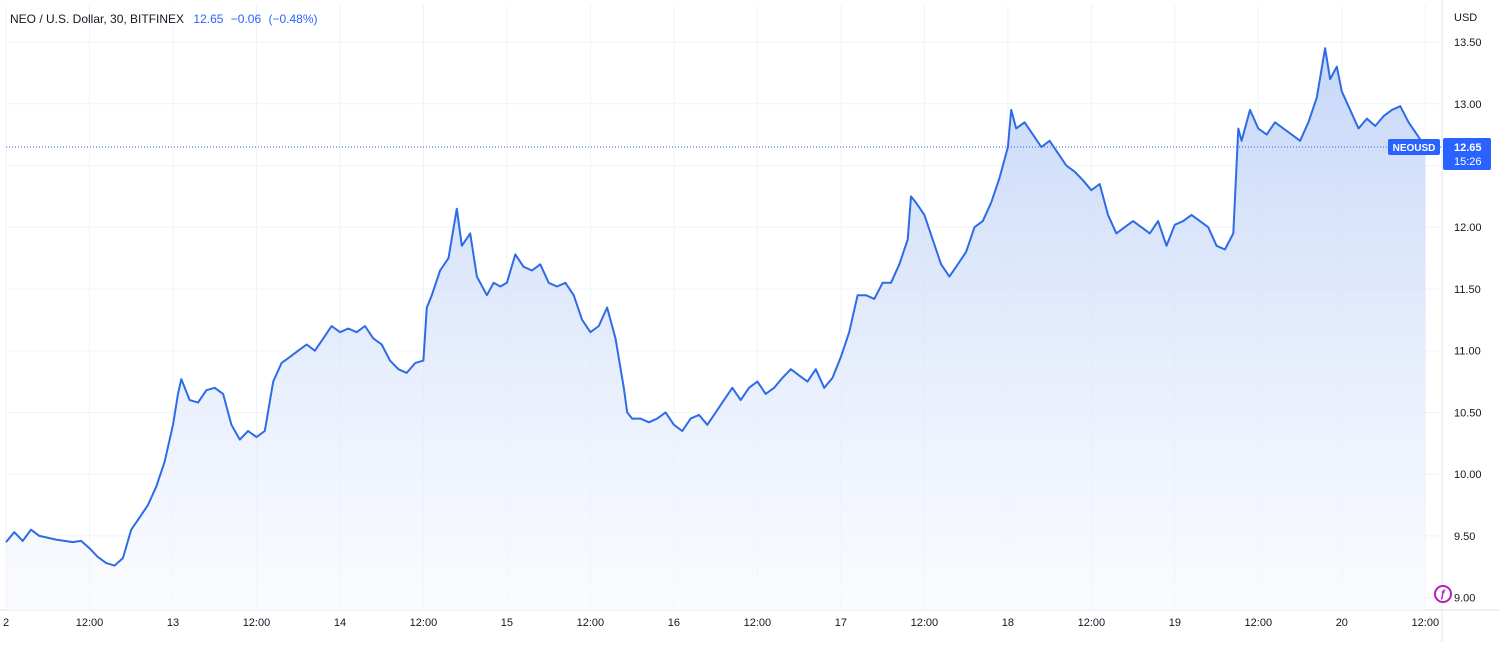 The height and width of the screenshot is (647, 1500). I want to click on price-label-bg, so click(1467, 153).